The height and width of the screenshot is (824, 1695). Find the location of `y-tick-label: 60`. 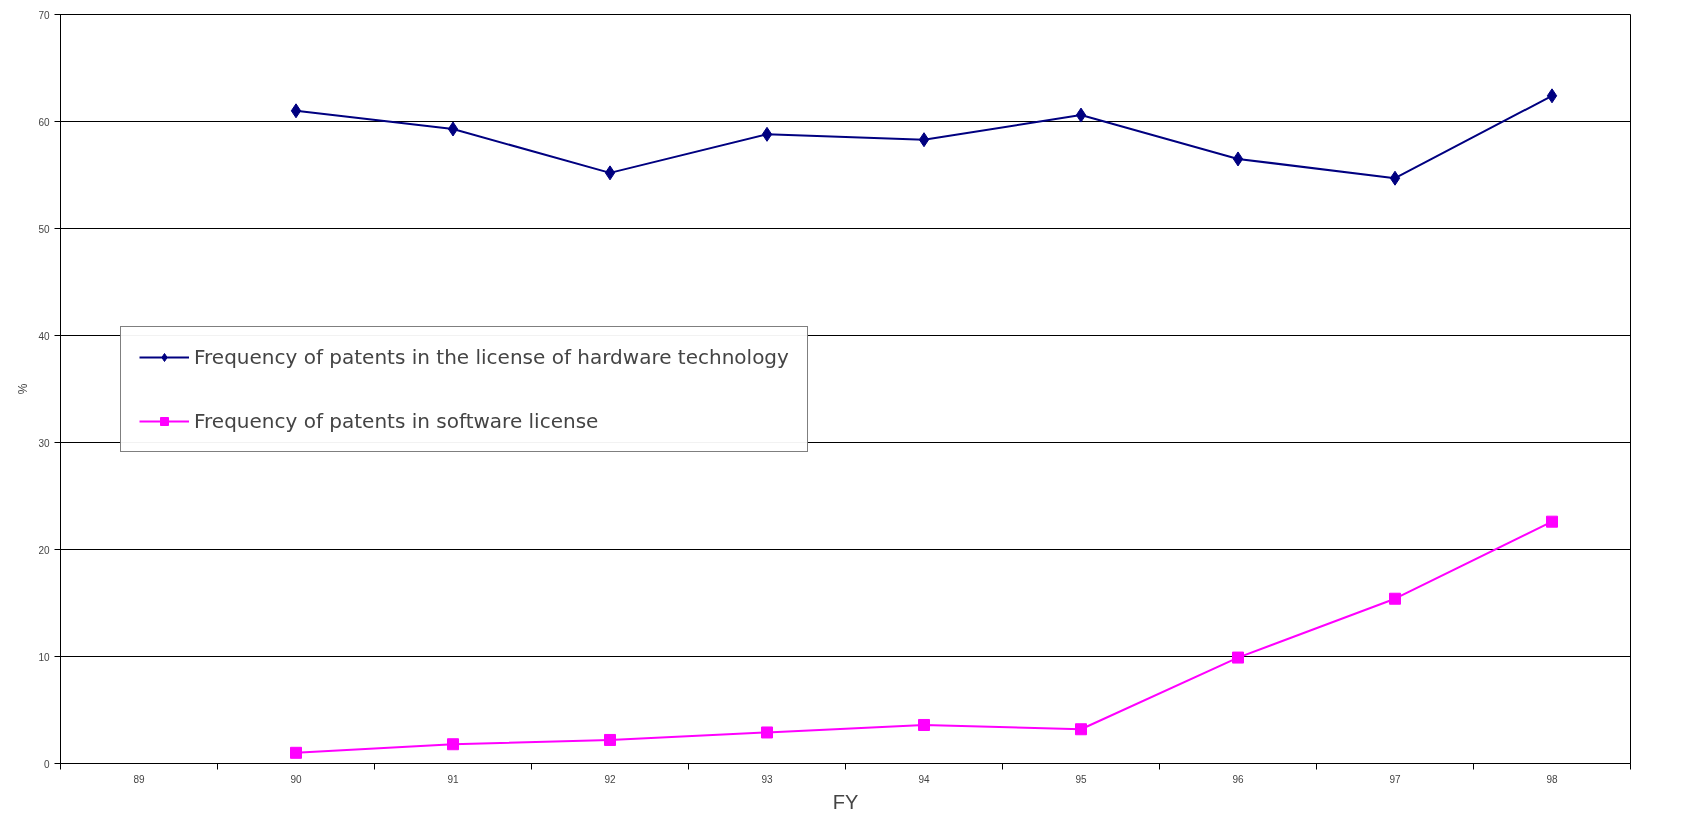

y-tick-label: 60 is located at coordinates (44, 122).